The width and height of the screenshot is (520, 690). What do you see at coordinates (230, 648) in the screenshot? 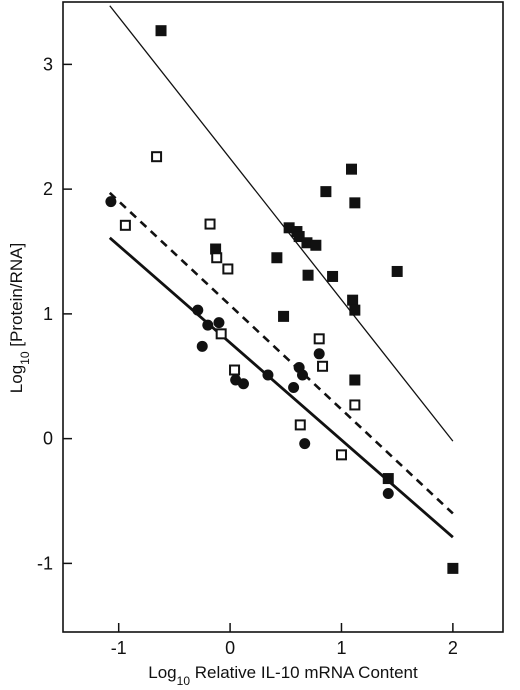
I see `x-tick-label: 0` at bounding box center [230, 648].